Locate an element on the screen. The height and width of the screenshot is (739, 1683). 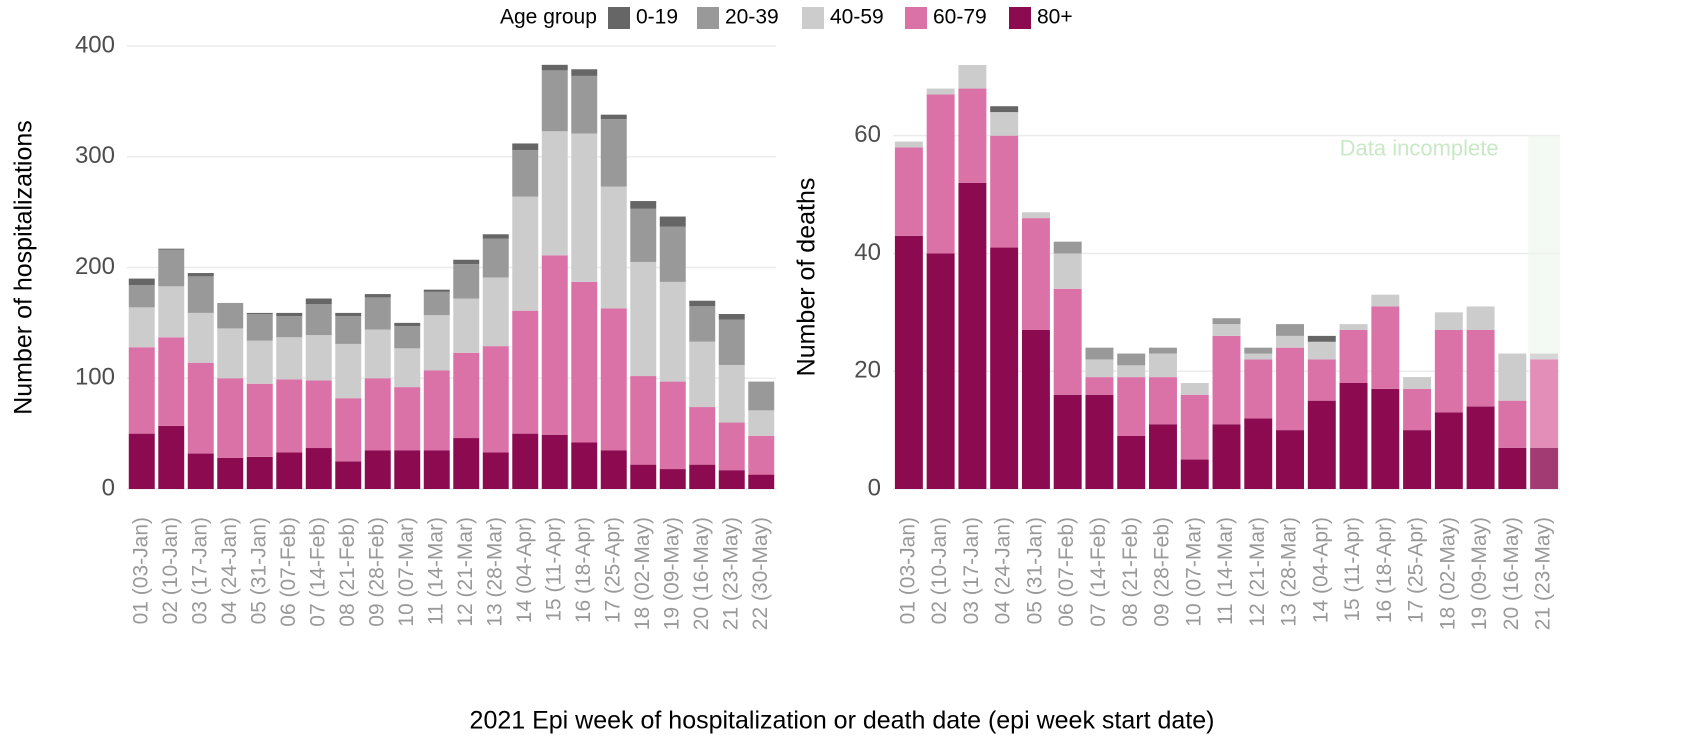
y-axis-title: Number of deaths is located at coordinates (807, 277).